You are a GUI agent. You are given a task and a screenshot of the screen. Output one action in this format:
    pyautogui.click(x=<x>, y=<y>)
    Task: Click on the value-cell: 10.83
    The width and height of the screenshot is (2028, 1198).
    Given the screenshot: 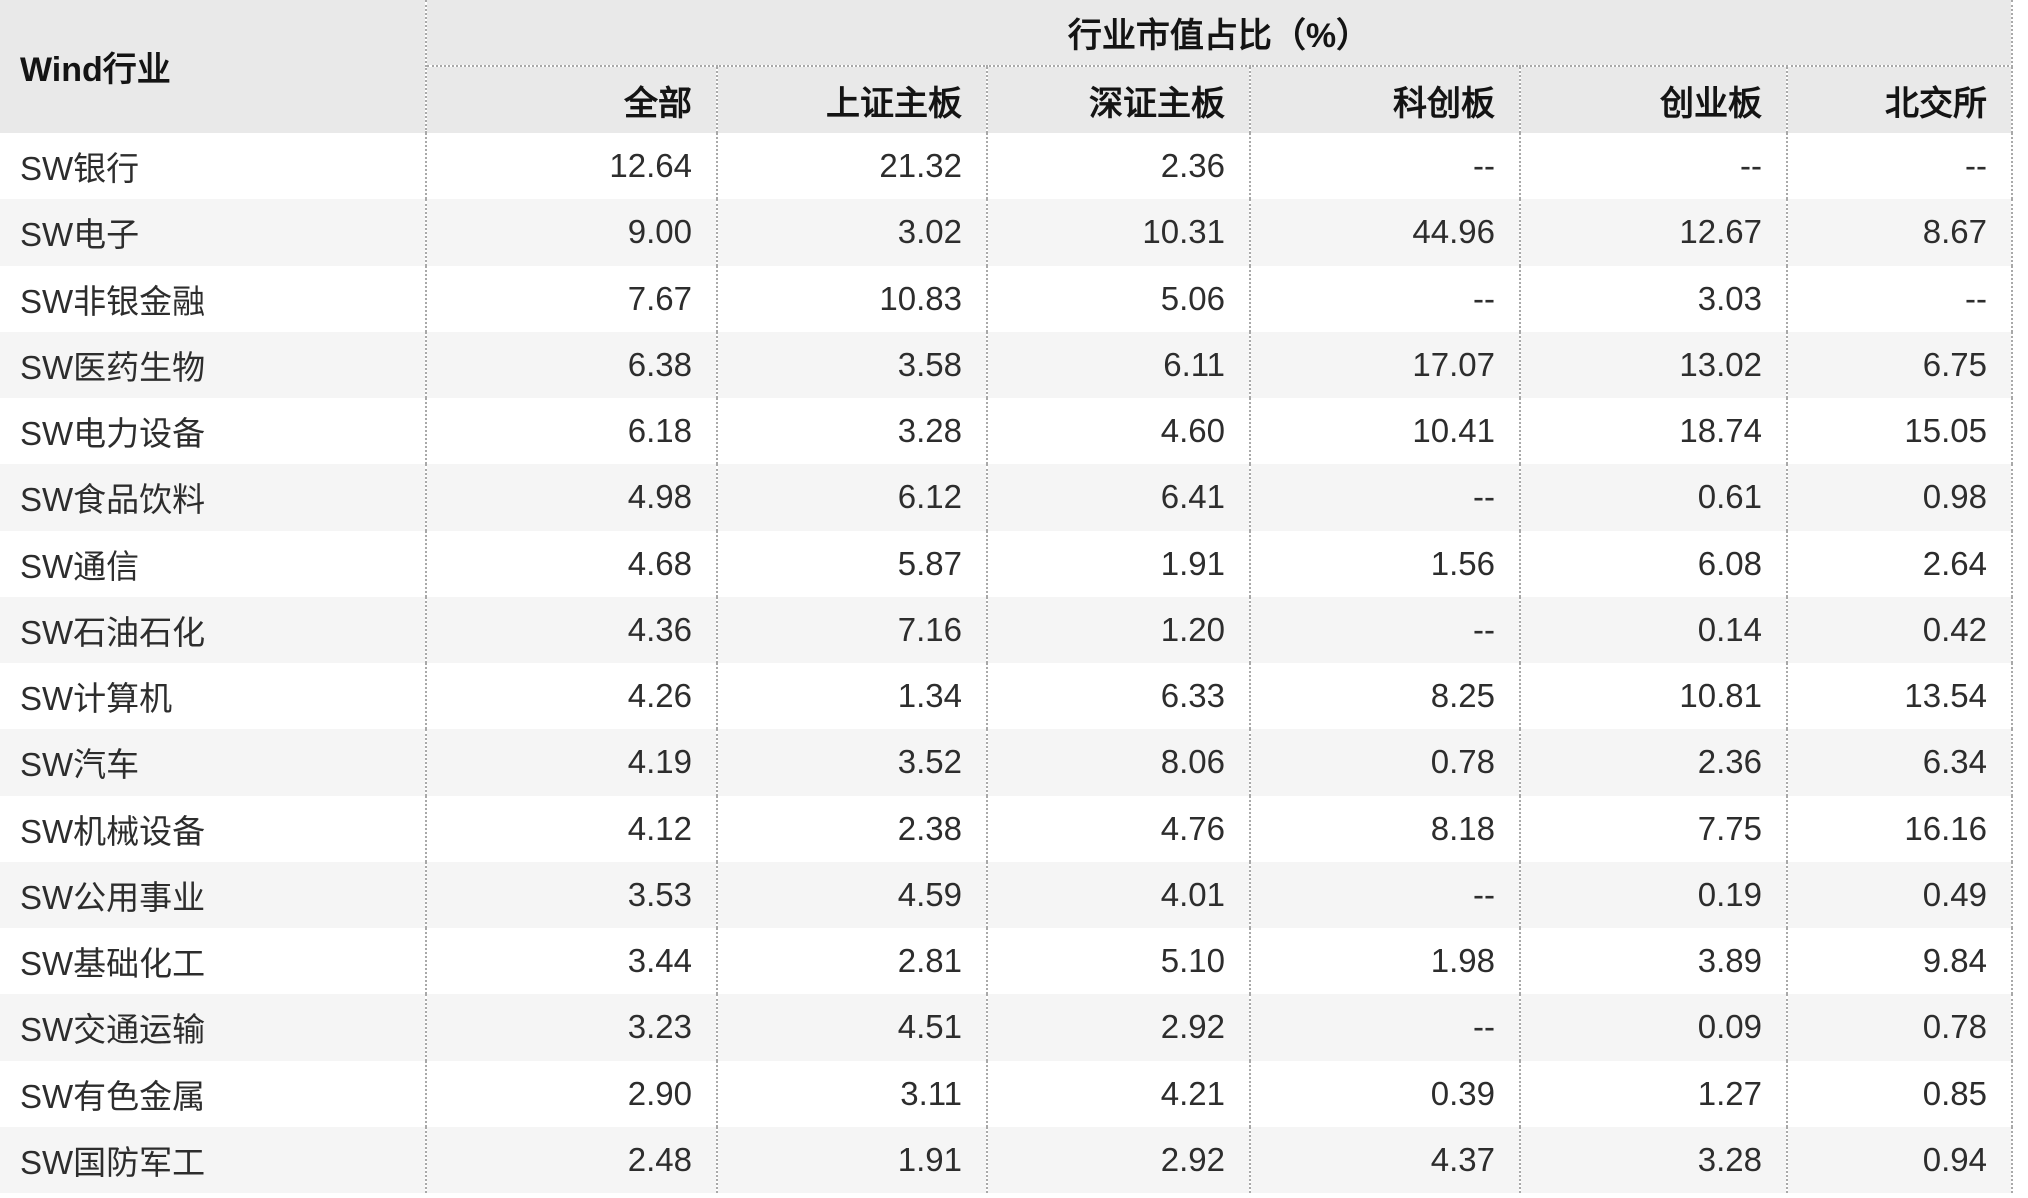 What is the action you would take?
    pyautogui.click(x=851, y=298)
    